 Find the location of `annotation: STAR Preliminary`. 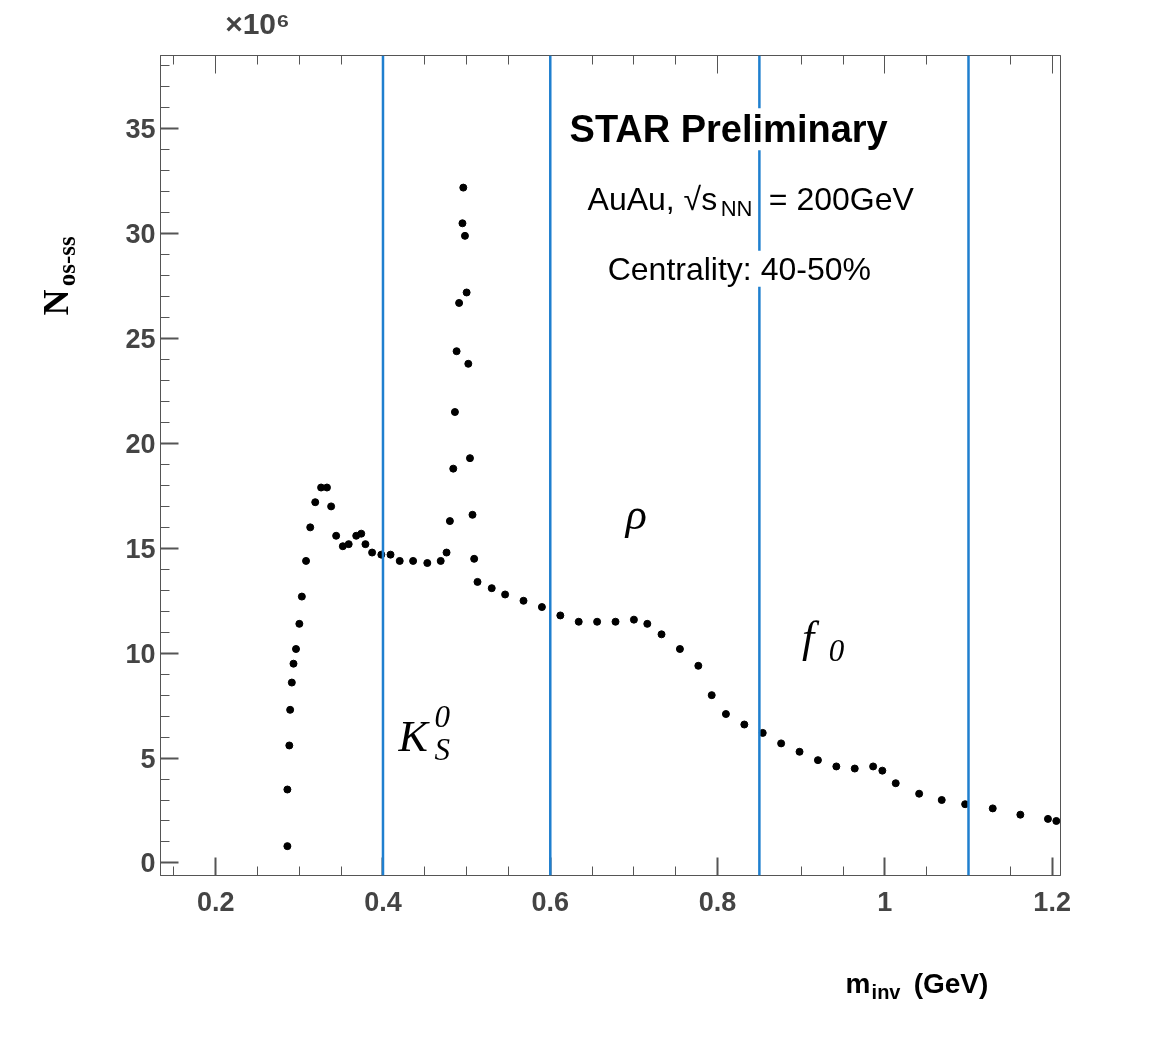

annotation: STAR Preliminary is located at coordinates (728, 129).